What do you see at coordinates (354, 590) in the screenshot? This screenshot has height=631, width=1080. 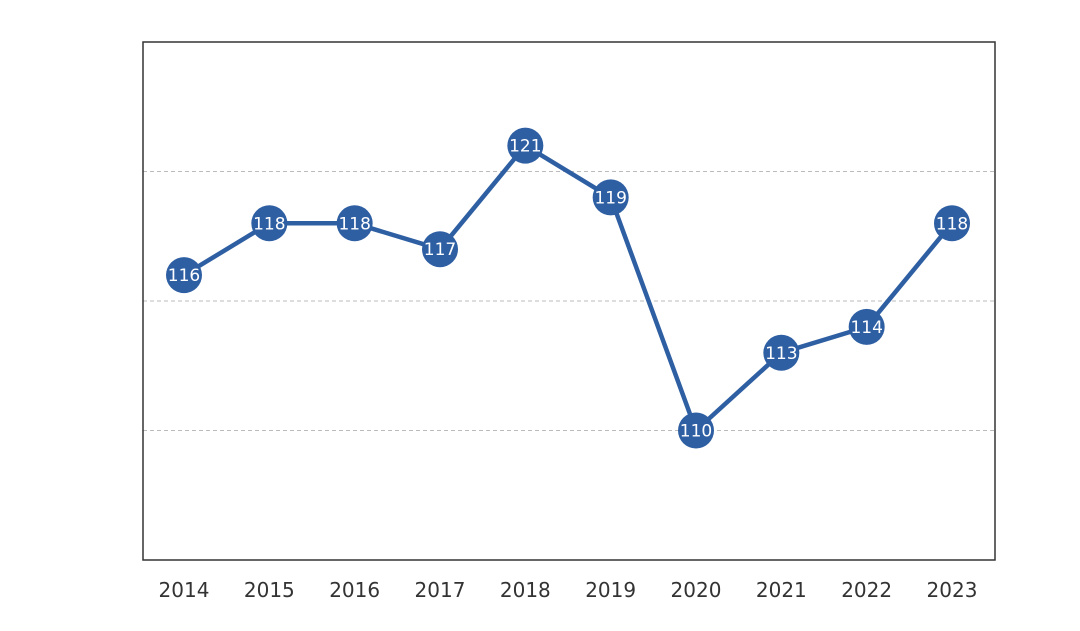 I see `x-tick-label: 2016` at bounding box center [354, 590].